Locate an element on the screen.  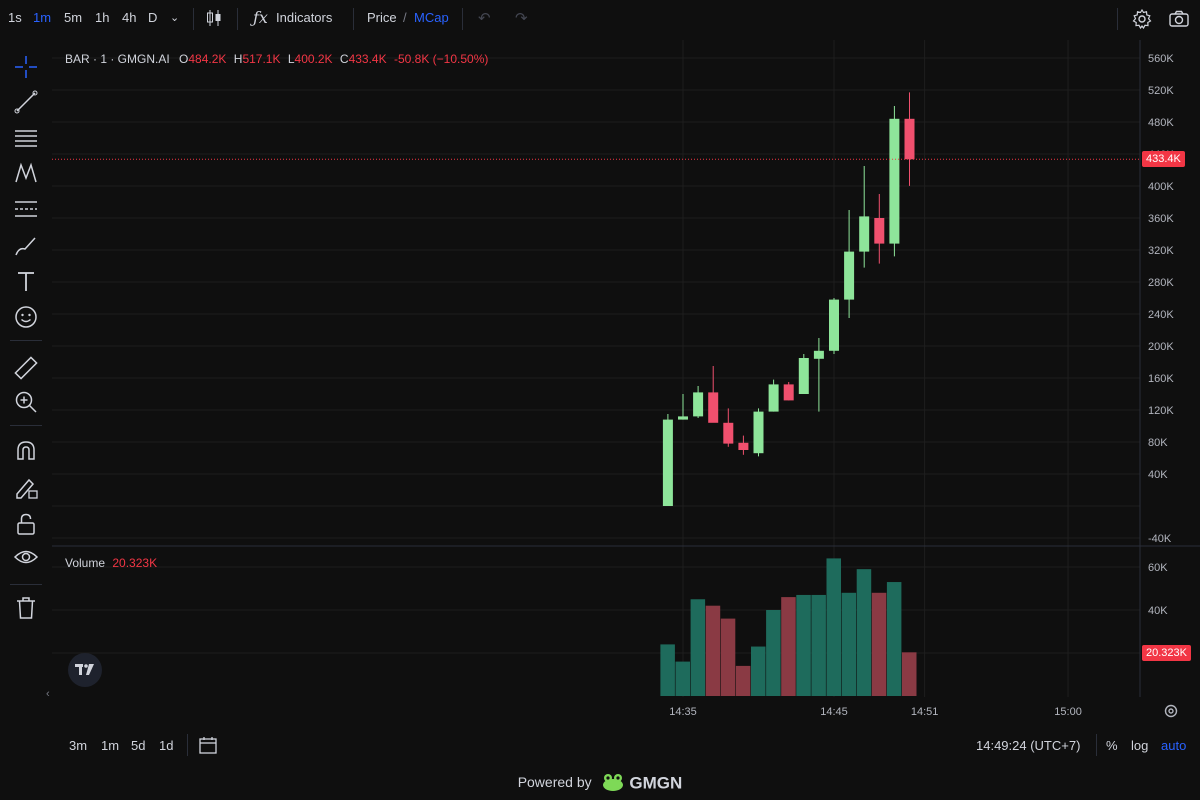
timeframe-1h: 1h is located at coordinates (102, 17).